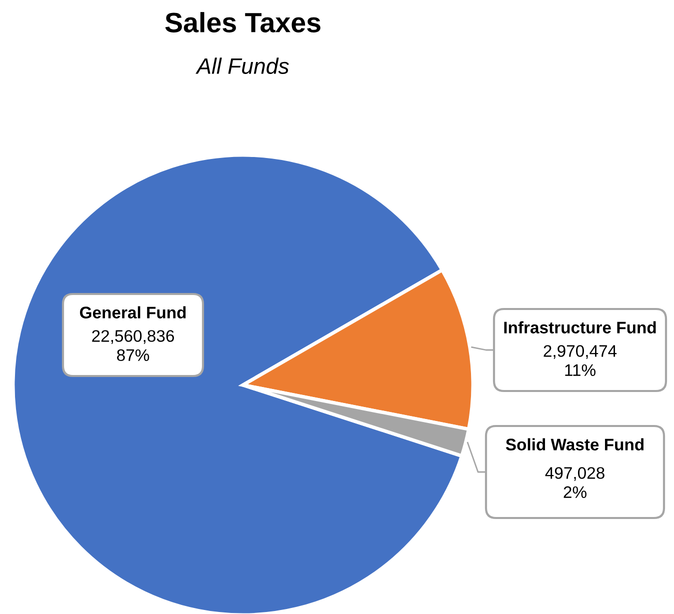 The image size is (674, 614). What do you see at coordinates (133, 346) in the screenshot?
I see `data-label: 22,560,836 87%` at bounding box center [133, 346].